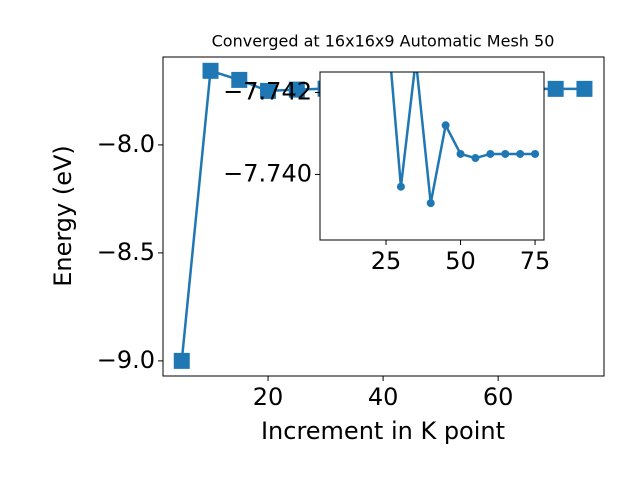 The width and height of the screenshot is (640, 480). Describe the element at coordinates (126, 360) in the screenshot. I see `y-tick-label: −9.0` at that location.